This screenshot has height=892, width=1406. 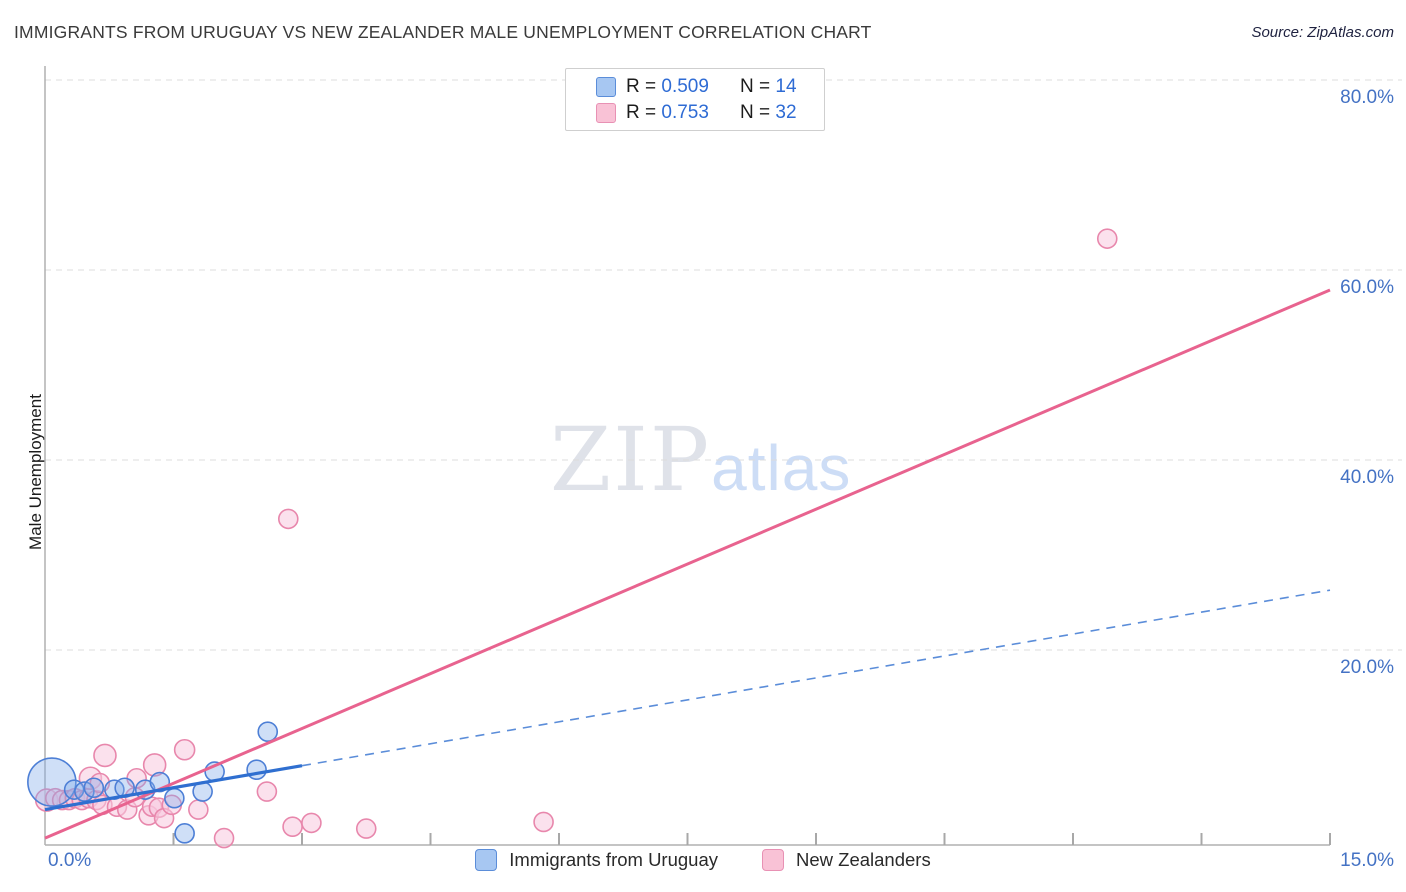 I want to click on y-tick-label-20: 20.0%, so click(x=1367, y=667).